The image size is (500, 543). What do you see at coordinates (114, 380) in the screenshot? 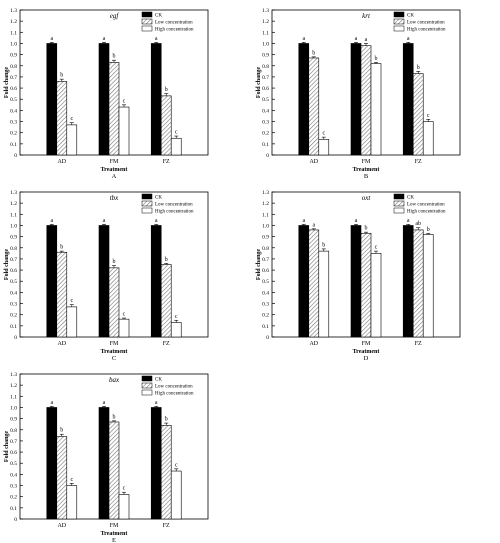
I see `chart-title: bax` at bounding box center [114, 380].